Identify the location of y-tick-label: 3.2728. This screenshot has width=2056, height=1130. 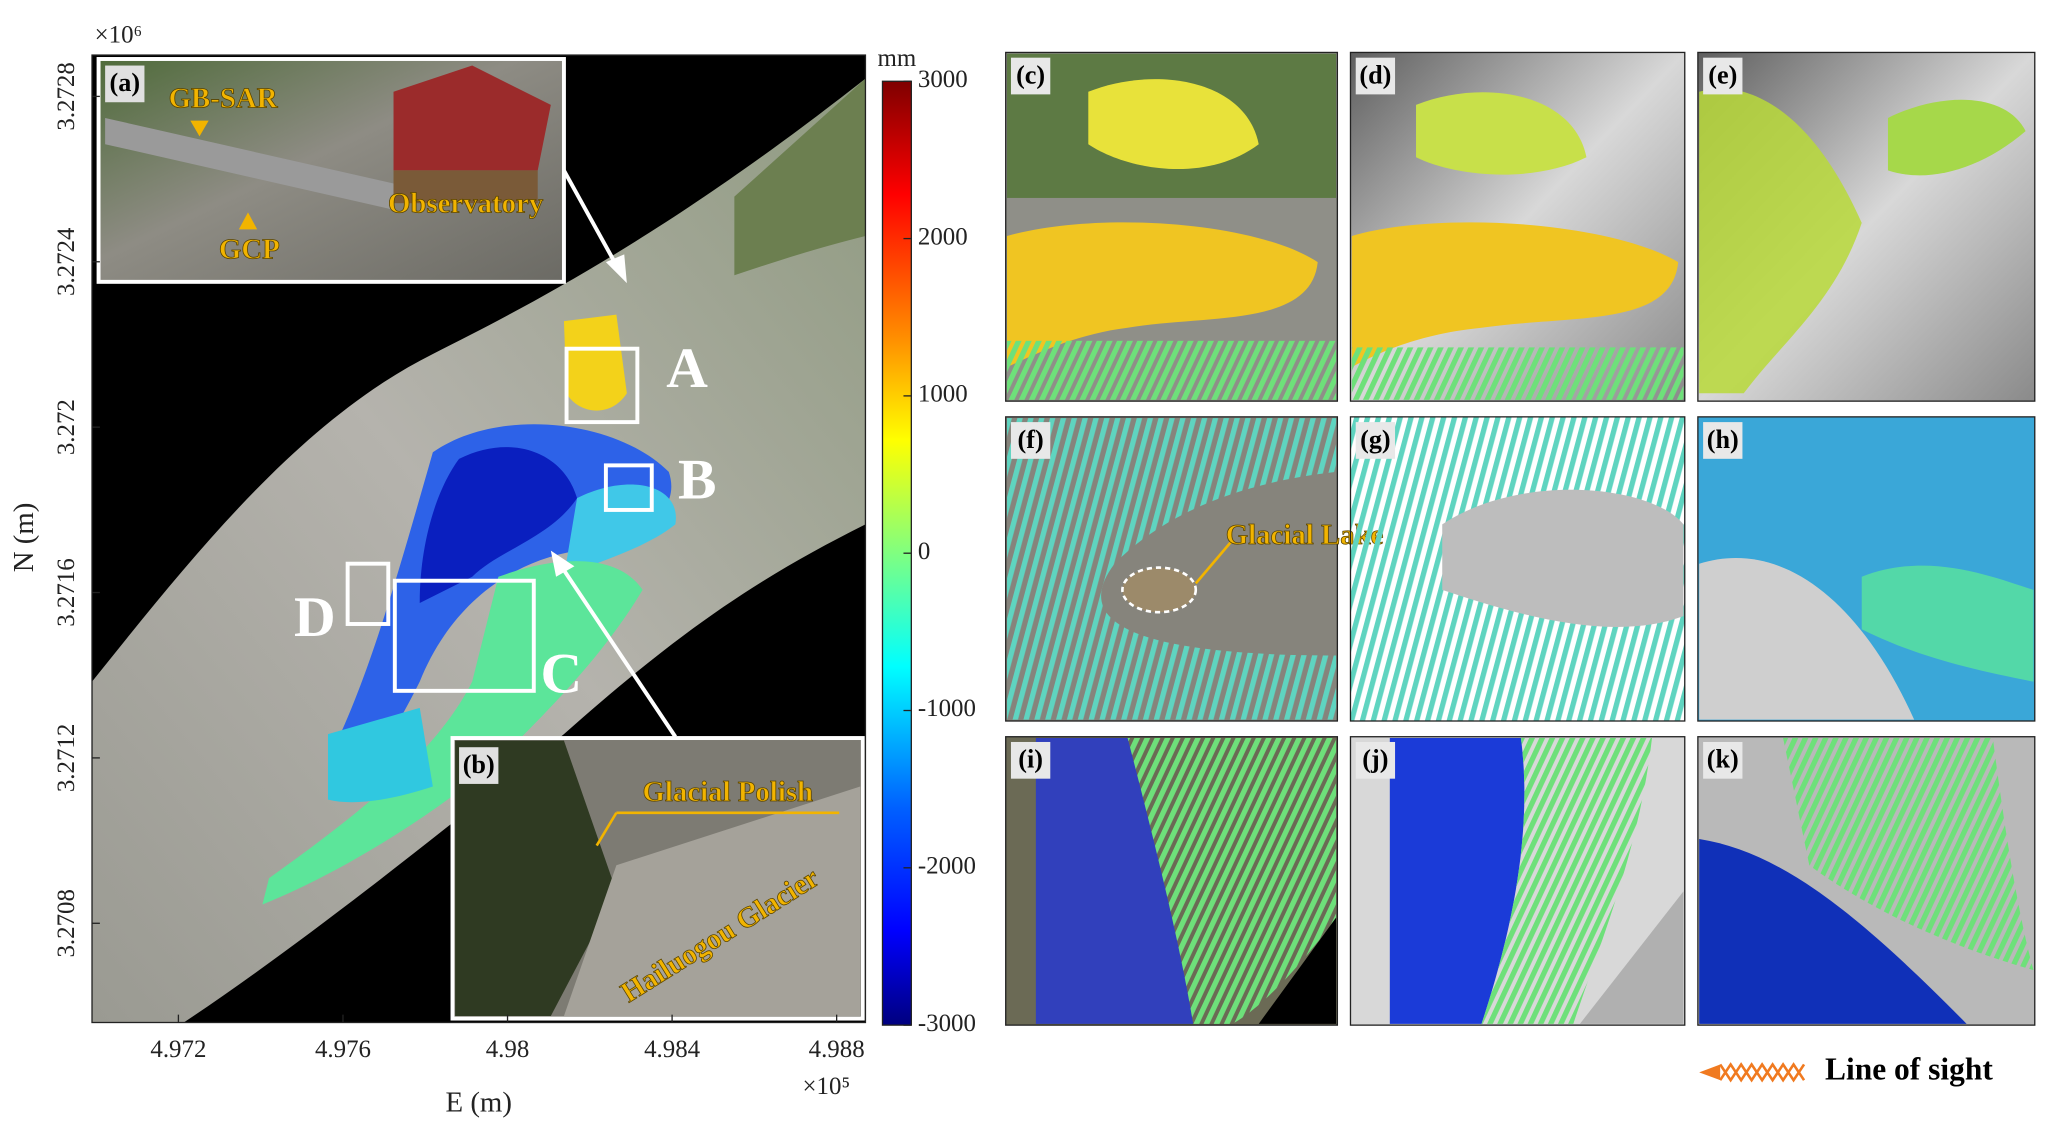
(66, 96).